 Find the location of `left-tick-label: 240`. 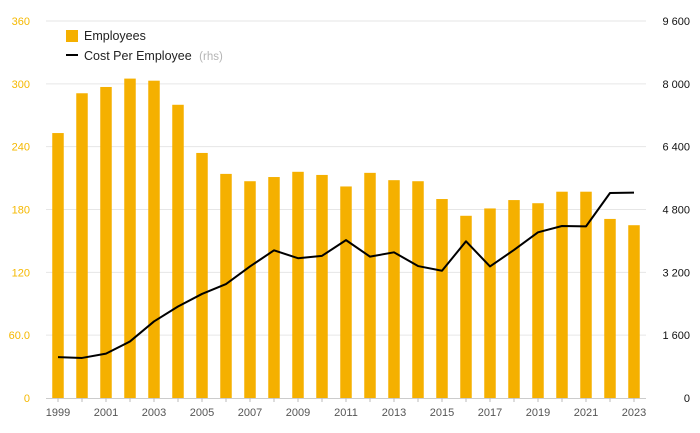

left-tick-label: 240 is located at coordinates (21, 148).